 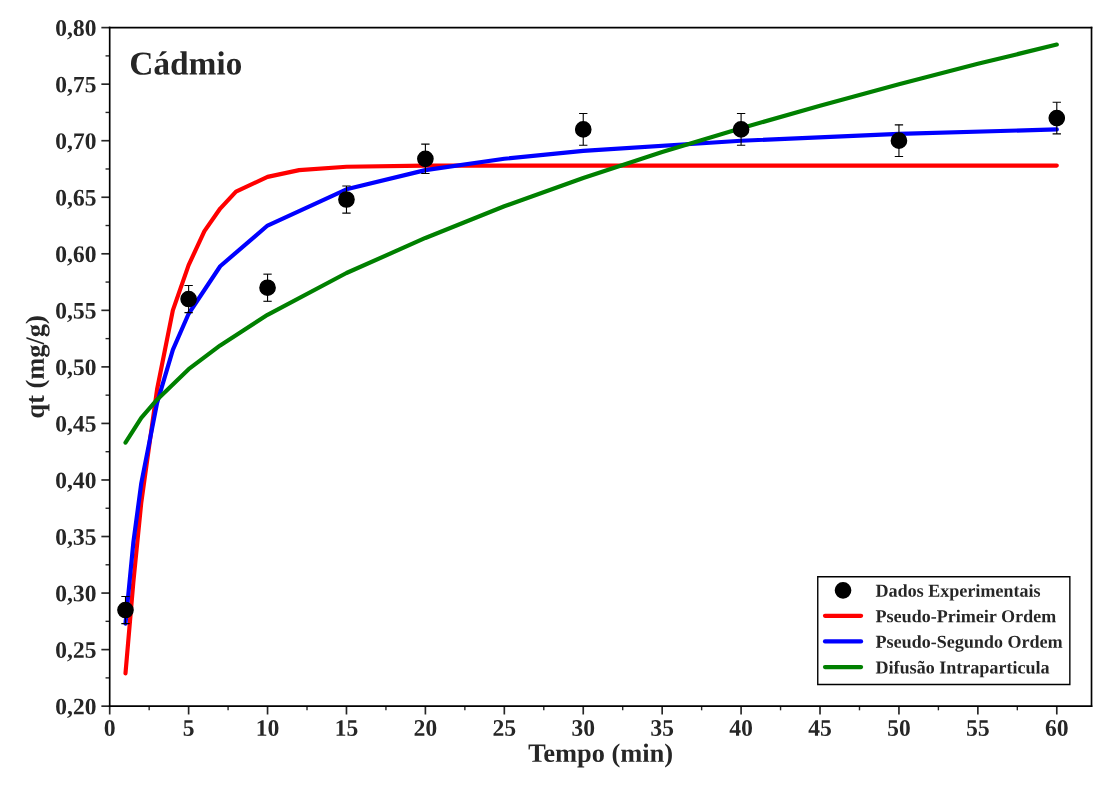 I want to click on y-tick-label: 0,55, so click(x=76, y=312).